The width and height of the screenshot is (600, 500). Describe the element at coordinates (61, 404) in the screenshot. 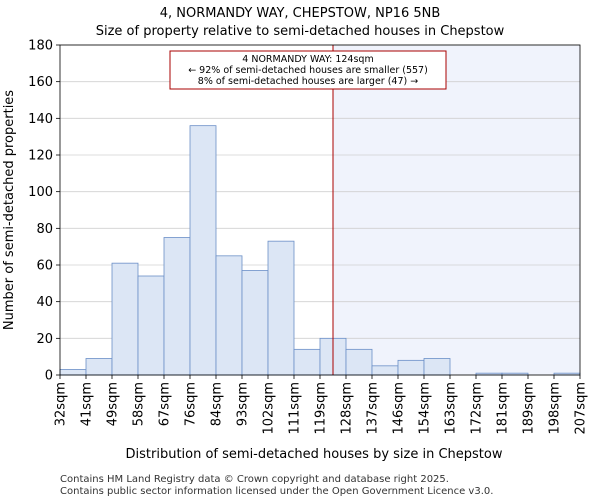

I see `x-tick-label: 32sqm` at that location.